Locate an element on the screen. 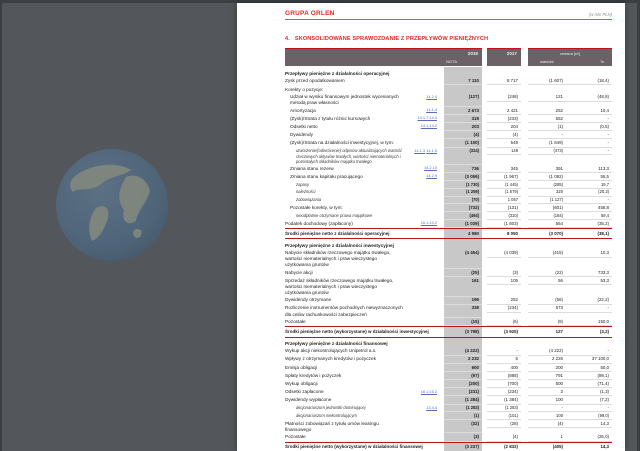 The width and height of the screenshot is (640, 451). cell-2018: 4 980 is located at coordinates (463, 234).